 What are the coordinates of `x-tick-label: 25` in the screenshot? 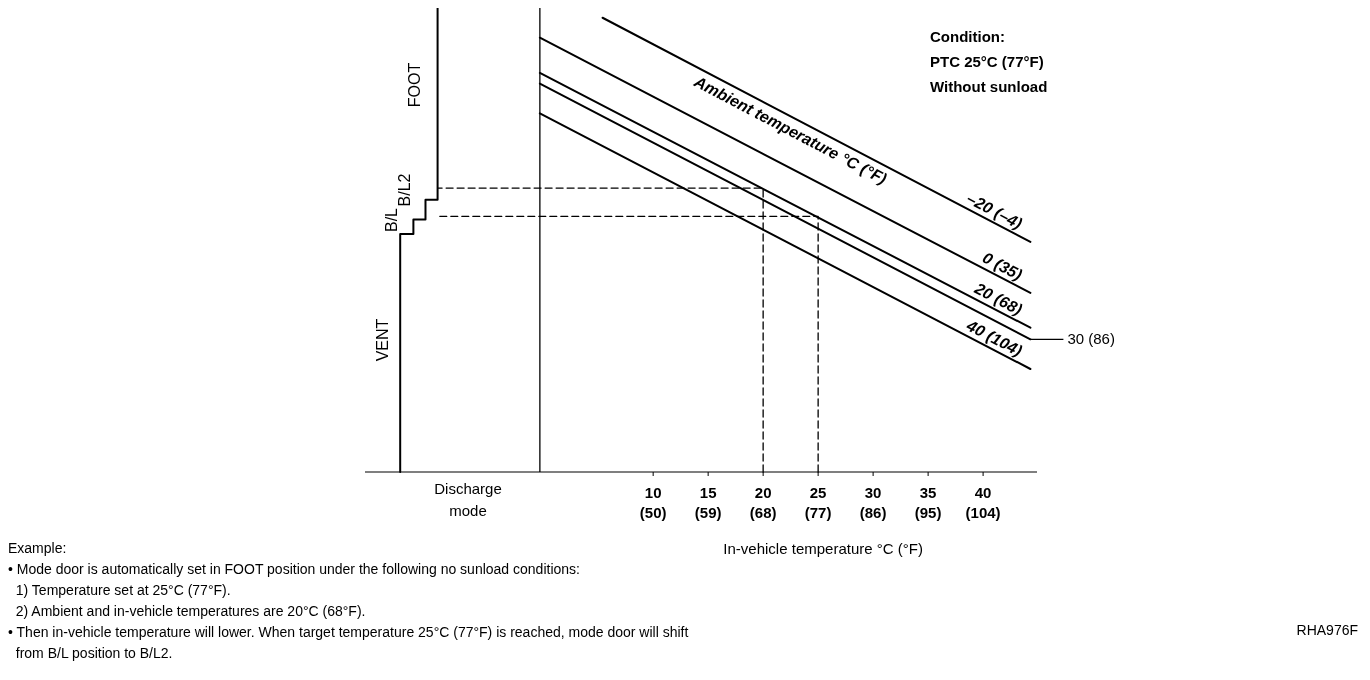 It's located at (818, 492).